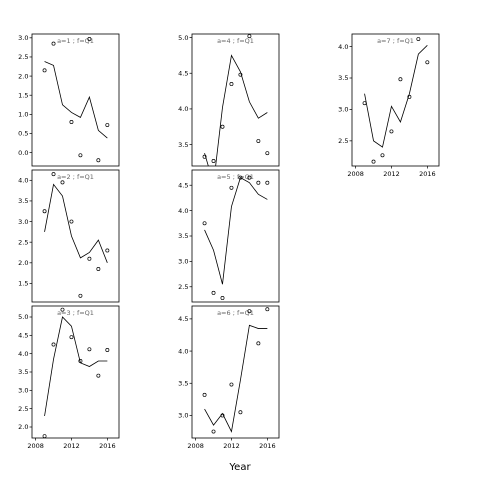 This screenshot has width=480, height=480. What do you see at coordinates (235, 313) in the screenshot?
I see `panel-label: a=6 ; f=Q1` at bounding box center [235, 313].